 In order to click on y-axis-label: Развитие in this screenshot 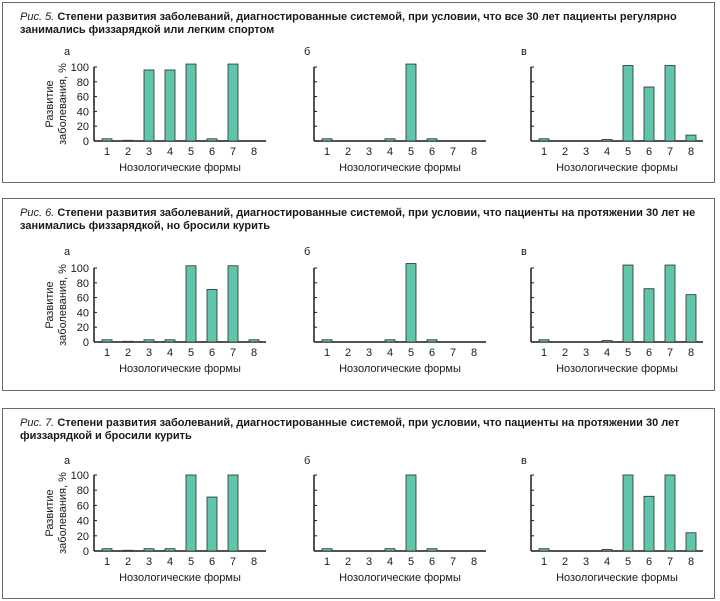, I will do `click(50, 304)`.